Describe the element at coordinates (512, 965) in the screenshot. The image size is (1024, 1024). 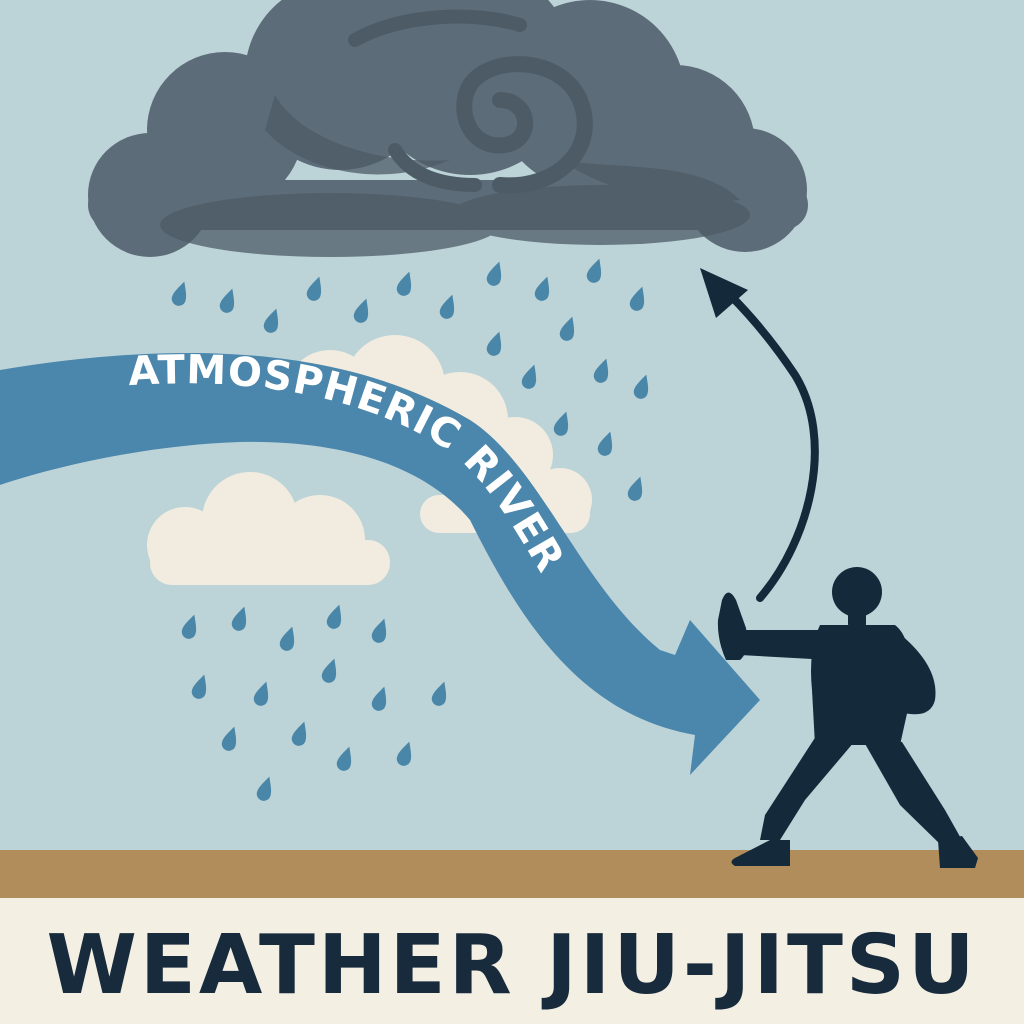
I see `poster-title: WEATHER JIU-JITSU` at that location.